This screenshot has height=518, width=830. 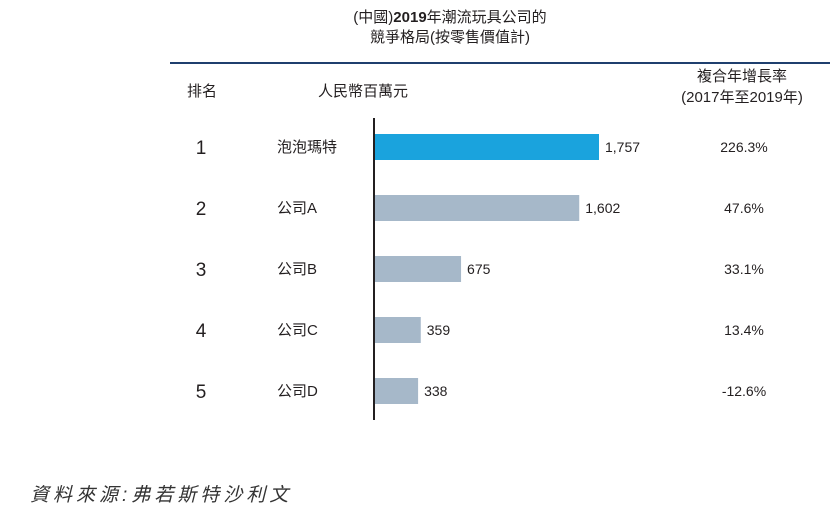 What do you see at coordinates (363, 91) in the screenshot?
I see `unit-header: 人民幣百萬元` at bounding box center [363, 91].